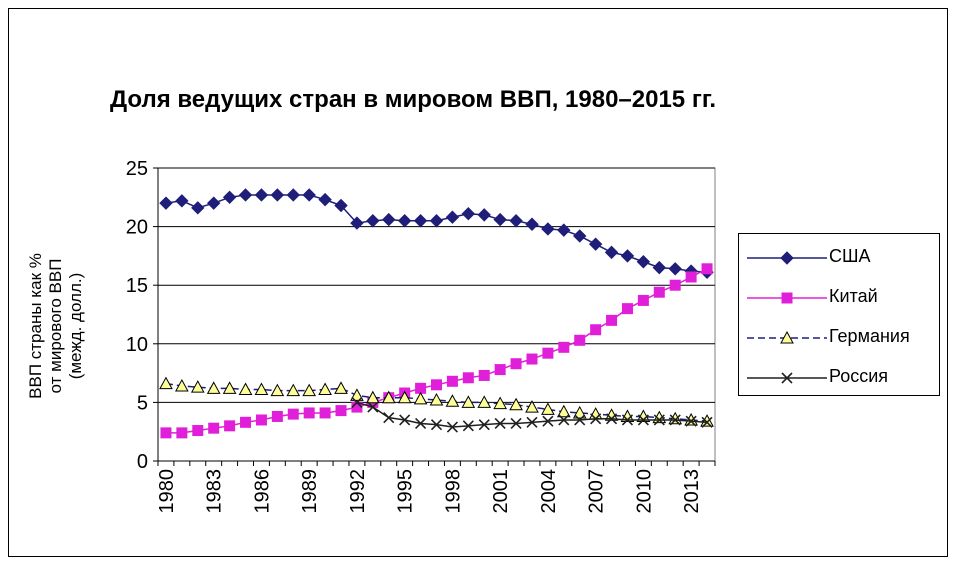 This screenshot has height=568, width=960. I want to click on y-tick-label: 0, so click(142, 462).